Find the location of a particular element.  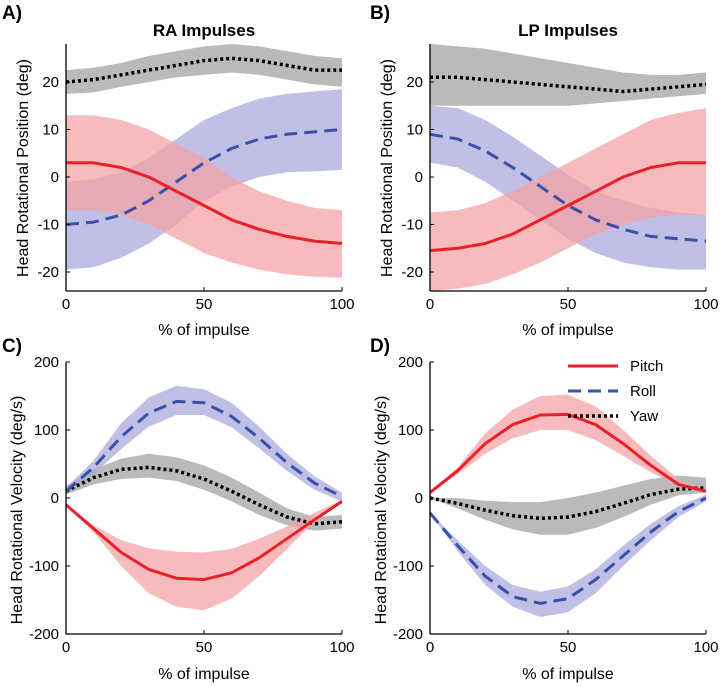

legend: Pitch Roll Yaw is located at coordinates (615, 391).